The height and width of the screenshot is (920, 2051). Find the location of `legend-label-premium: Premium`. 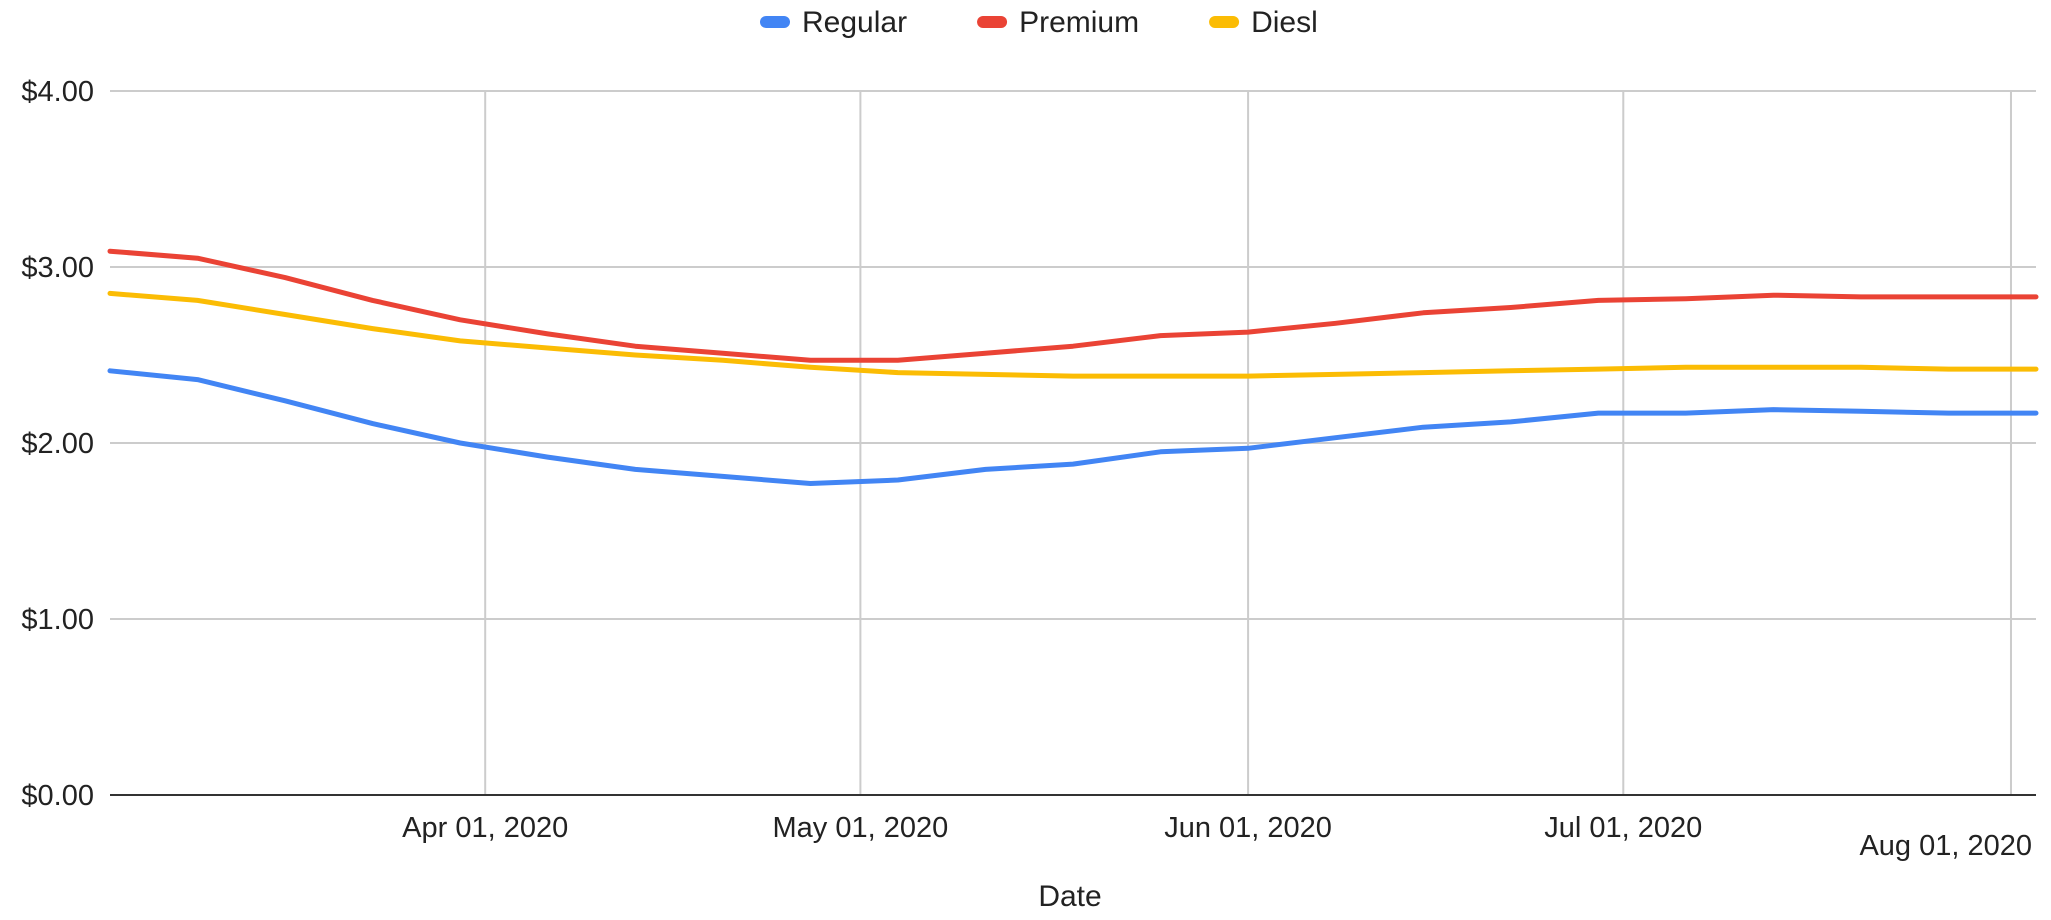

legend-label-premium: Premium is located at coordinates (1079, 22).